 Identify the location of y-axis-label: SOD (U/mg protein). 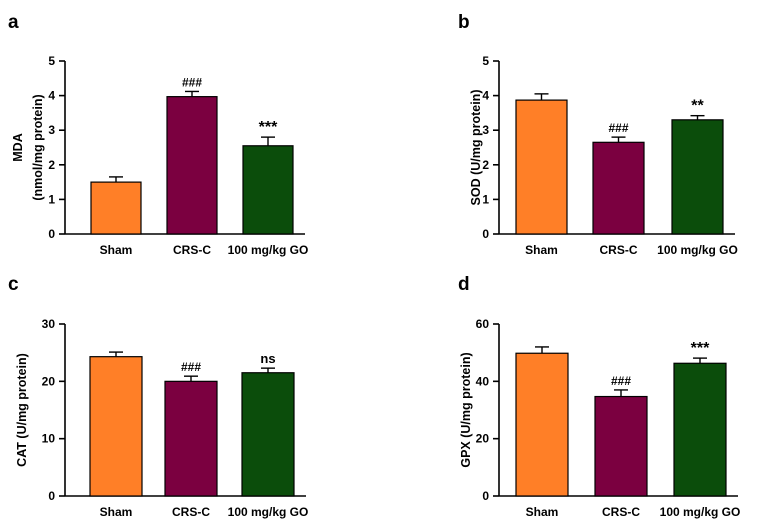
(476, 148).